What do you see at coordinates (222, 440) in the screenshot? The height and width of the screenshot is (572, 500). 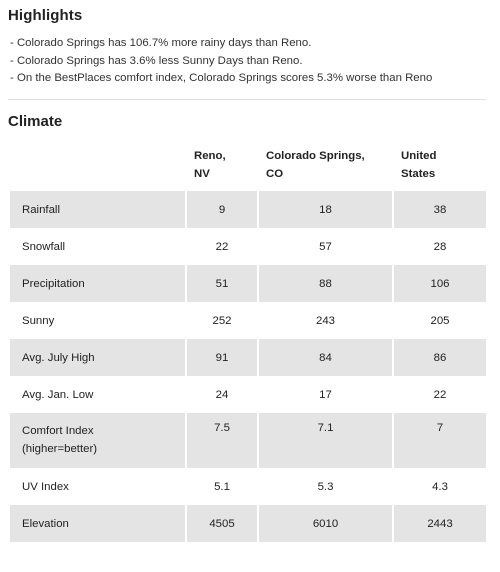 I see `cell-reno: 7.5` at bounding box center [222, 440].